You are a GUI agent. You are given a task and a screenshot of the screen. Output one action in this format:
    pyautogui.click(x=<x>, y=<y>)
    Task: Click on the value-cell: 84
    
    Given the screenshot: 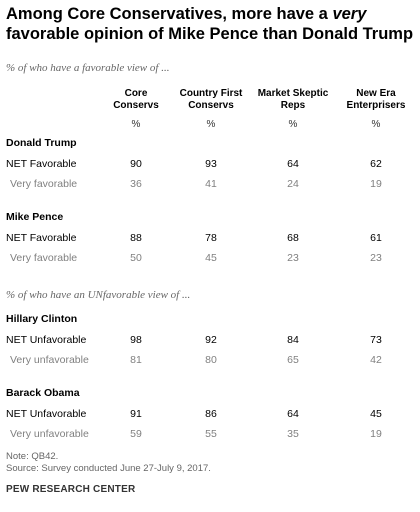 What is the action you would take?
    pyautogui.click(x=293, y=340)
    